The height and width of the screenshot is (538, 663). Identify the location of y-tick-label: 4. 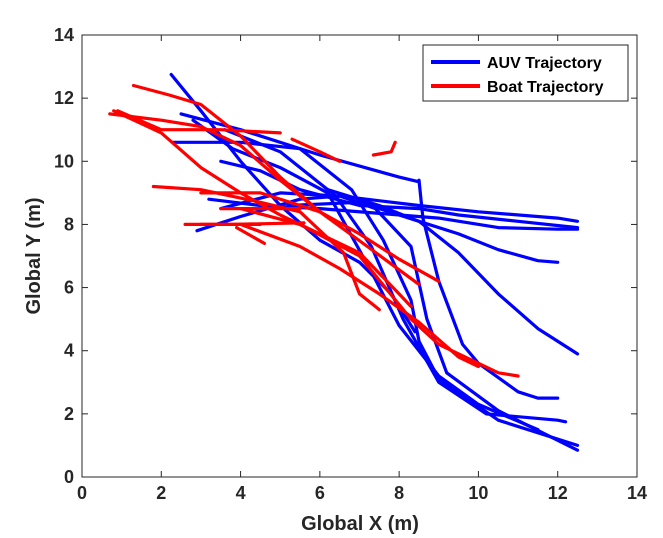
(69, 351).